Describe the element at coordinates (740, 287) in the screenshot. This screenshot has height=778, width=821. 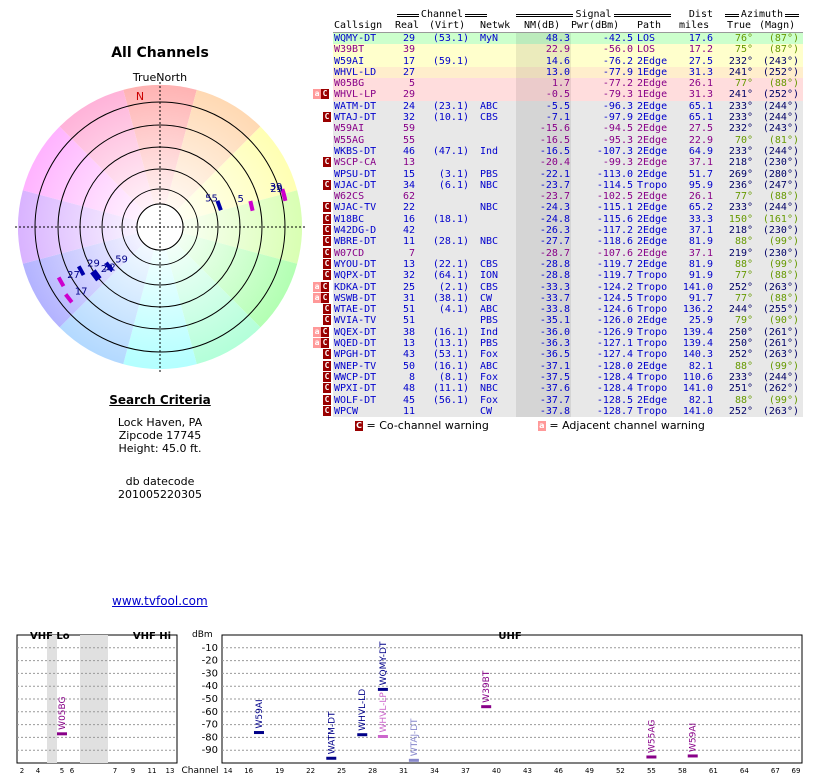
I see `cell-true-azimuth: 252°` at that location.